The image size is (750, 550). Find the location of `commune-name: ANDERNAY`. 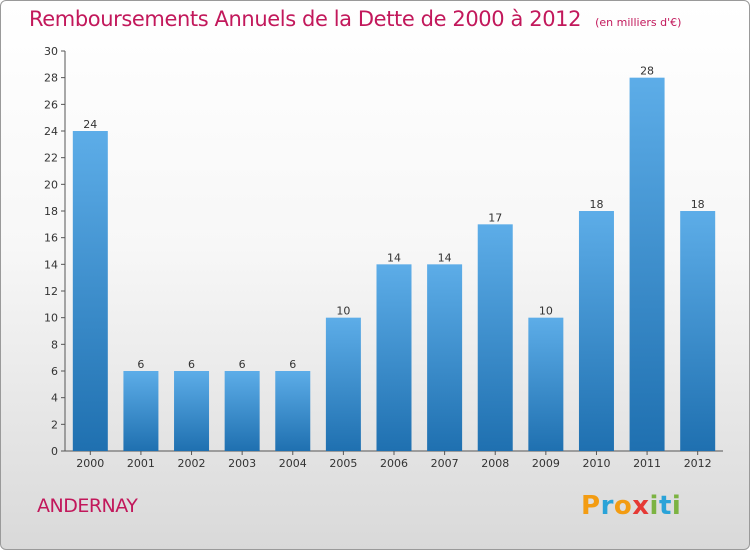

commune-name: ANDERNAY is located at coordinates (87, 506).